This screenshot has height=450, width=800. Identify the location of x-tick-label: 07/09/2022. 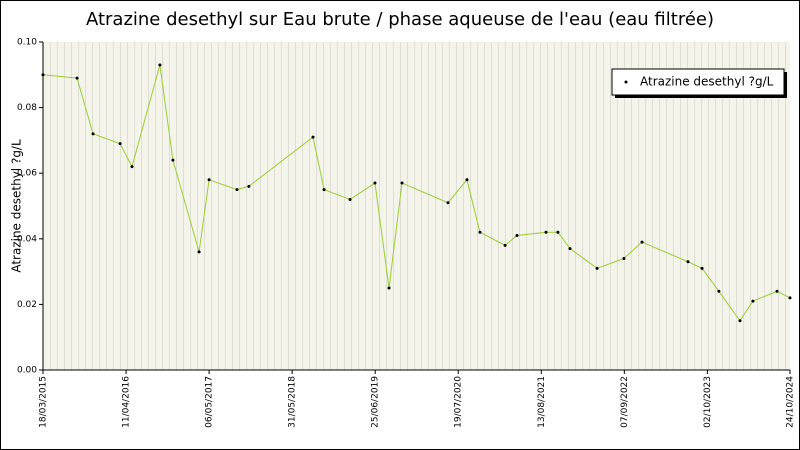
(625, 402).